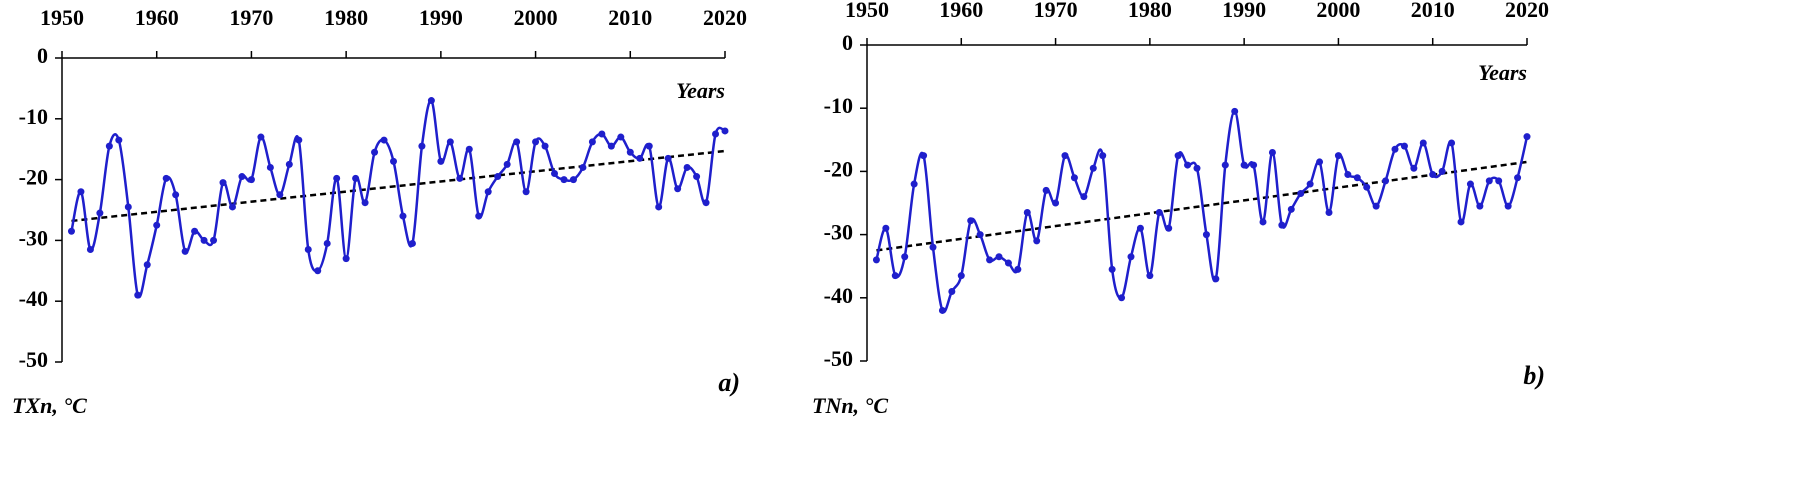 The width and height of the screenshot is (1796, 485). I want to click on y-tick-label: -20, so click(838, 168).